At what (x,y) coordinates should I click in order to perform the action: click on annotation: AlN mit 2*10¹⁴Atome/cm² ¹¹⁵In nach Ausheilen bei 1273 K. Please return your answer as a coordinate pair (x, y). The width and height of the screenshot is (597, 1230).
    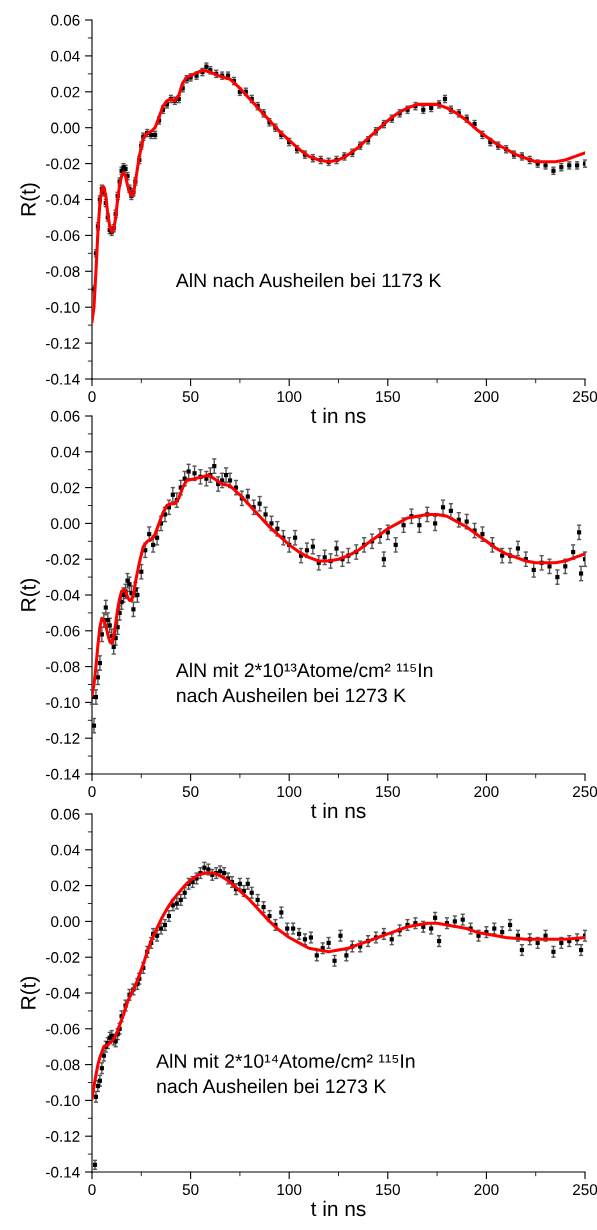
    Looking at the image, I should click on (285, 1073).